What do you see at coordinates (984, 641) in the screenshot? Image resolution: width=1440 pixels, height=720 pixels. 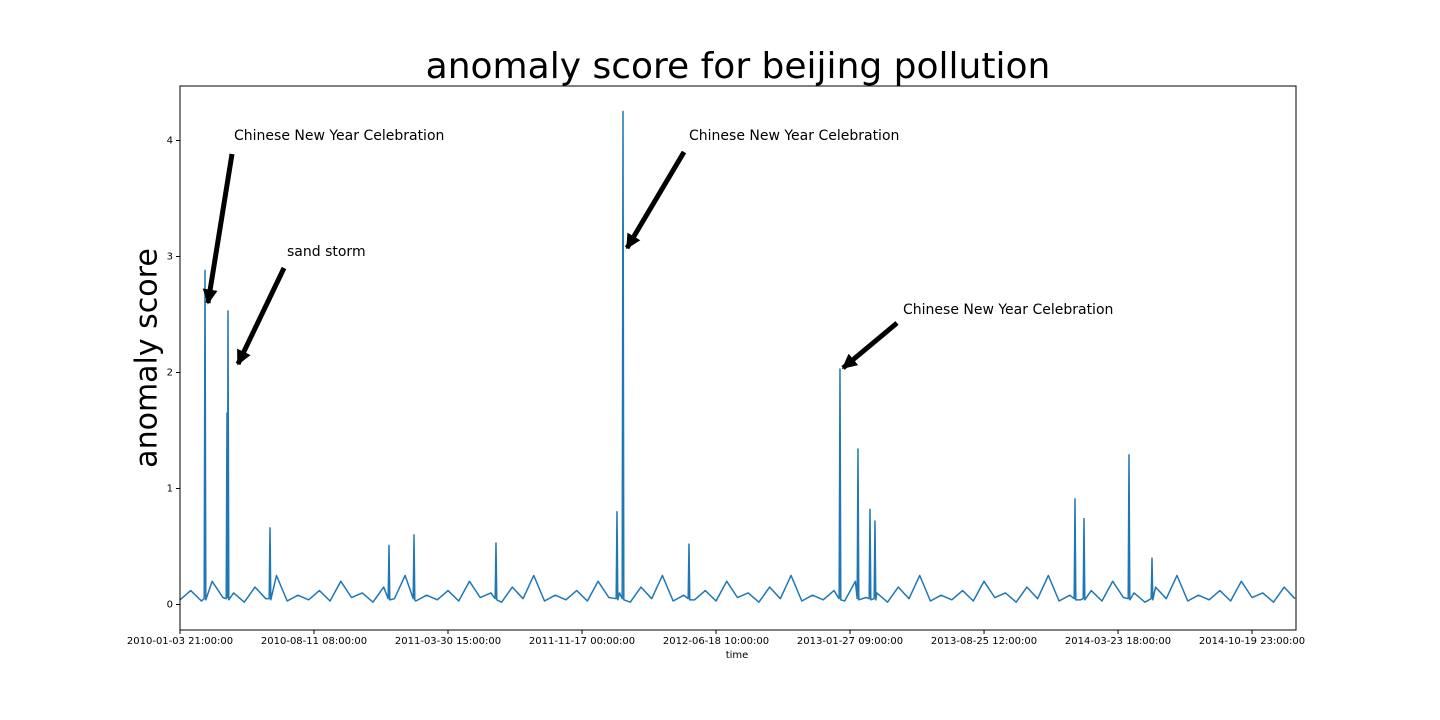 I see `x-tick-label: 2013-08-25 12:00:00` at bounding box center [984, 641].